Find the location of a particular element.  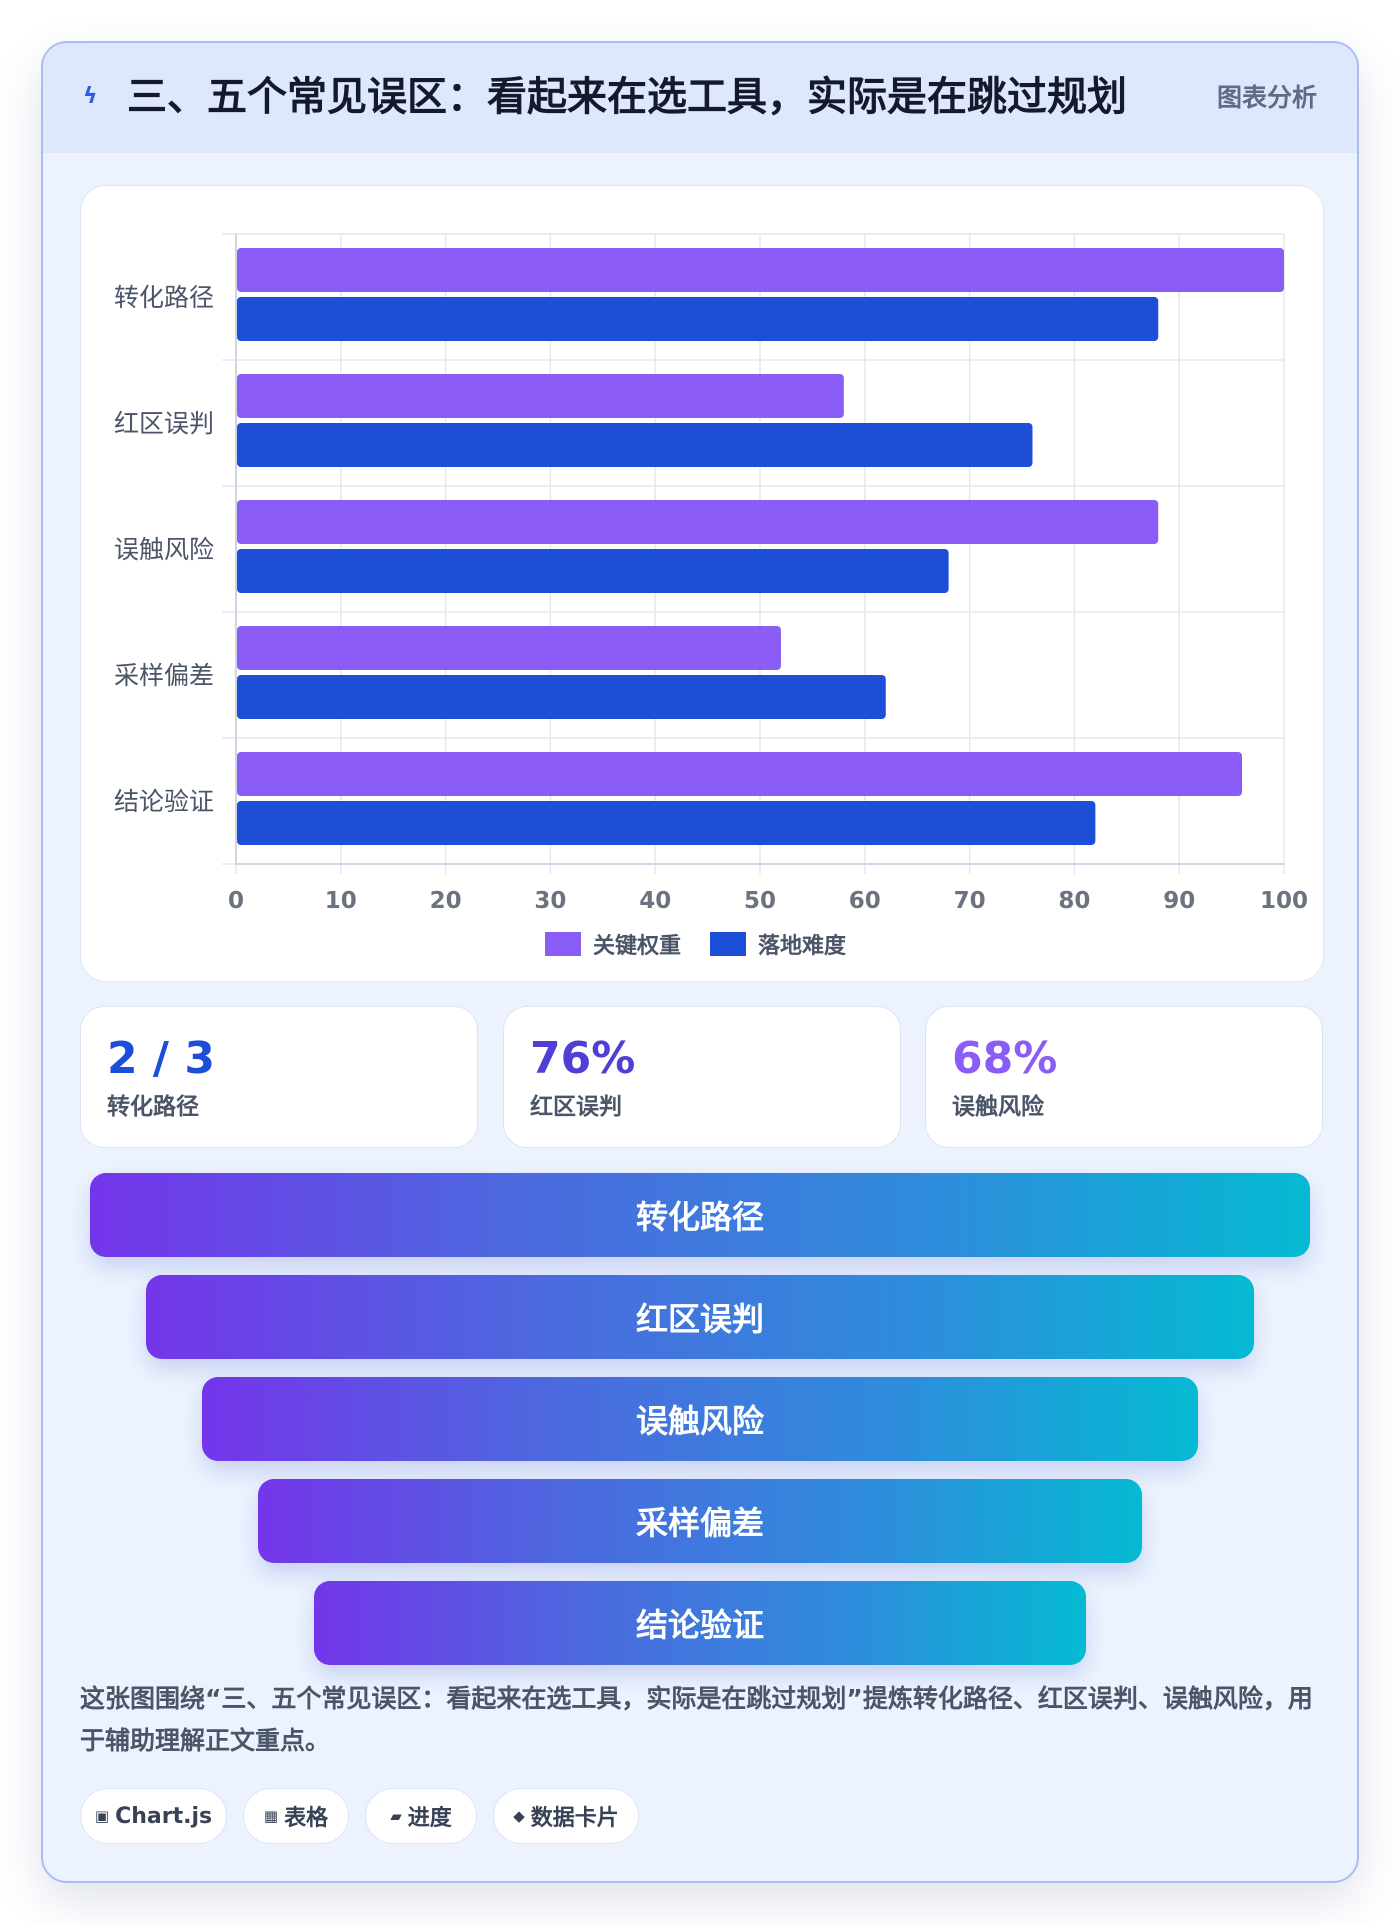

funnel-stage-3: 误触风险 is located at coordinates (700, 1419).